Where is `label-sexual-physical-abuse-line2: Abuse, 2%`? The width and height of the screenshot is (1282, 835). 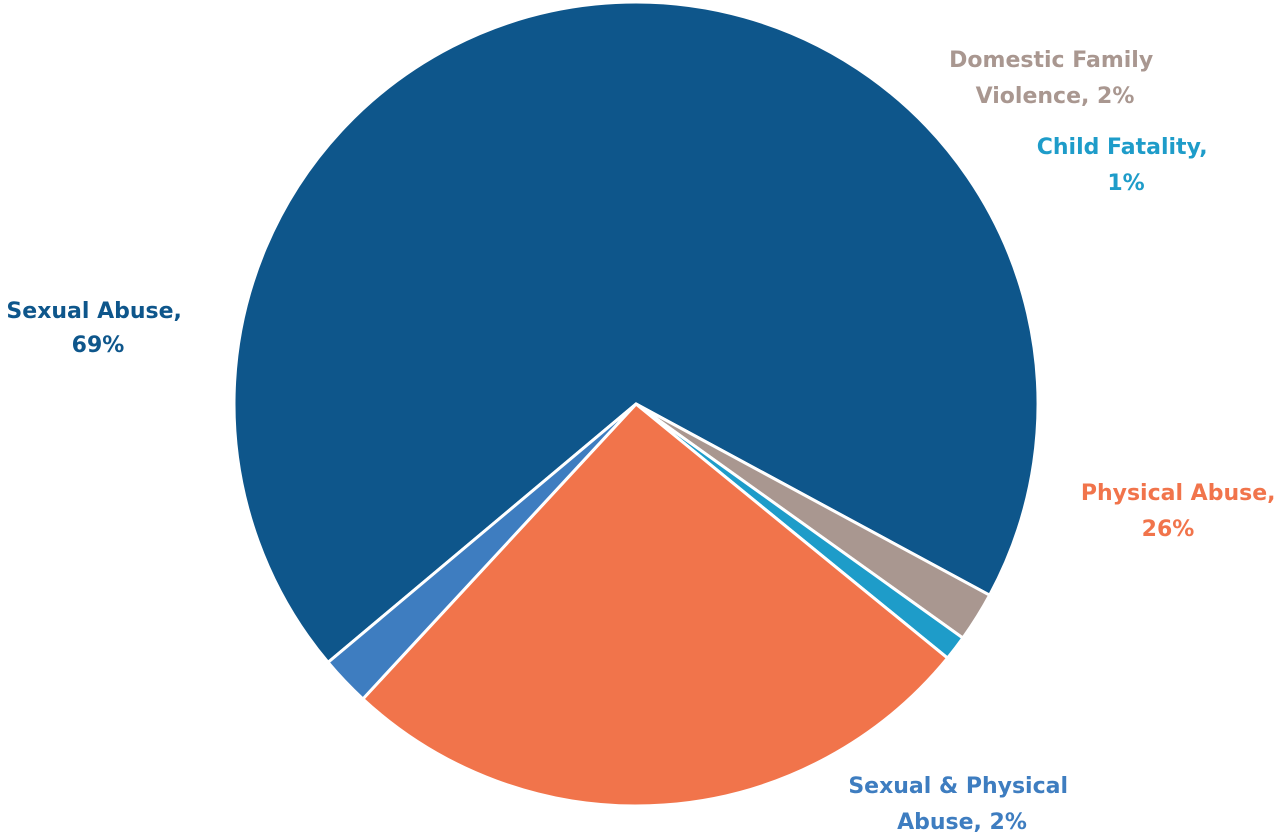
label-sexual-physical-abuse-line2: Abuse, 2% is located at coordinates (962, 822).